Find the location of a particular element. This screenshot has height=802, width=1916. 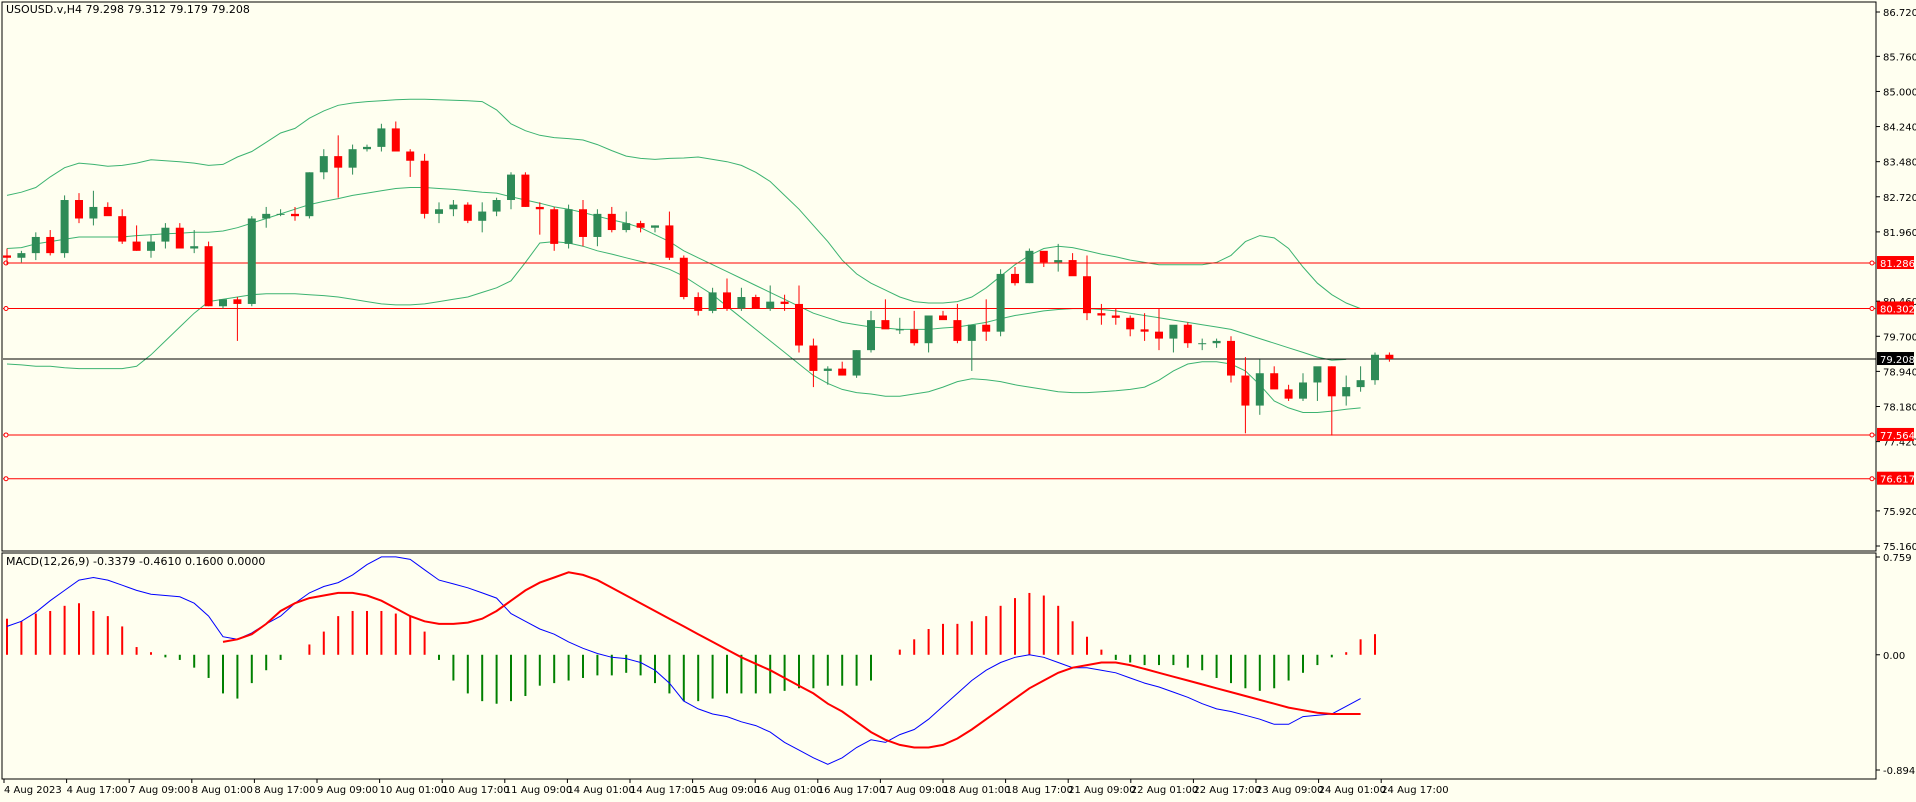

price-label-text: 77.564 is located at coordinates (1897, 436).